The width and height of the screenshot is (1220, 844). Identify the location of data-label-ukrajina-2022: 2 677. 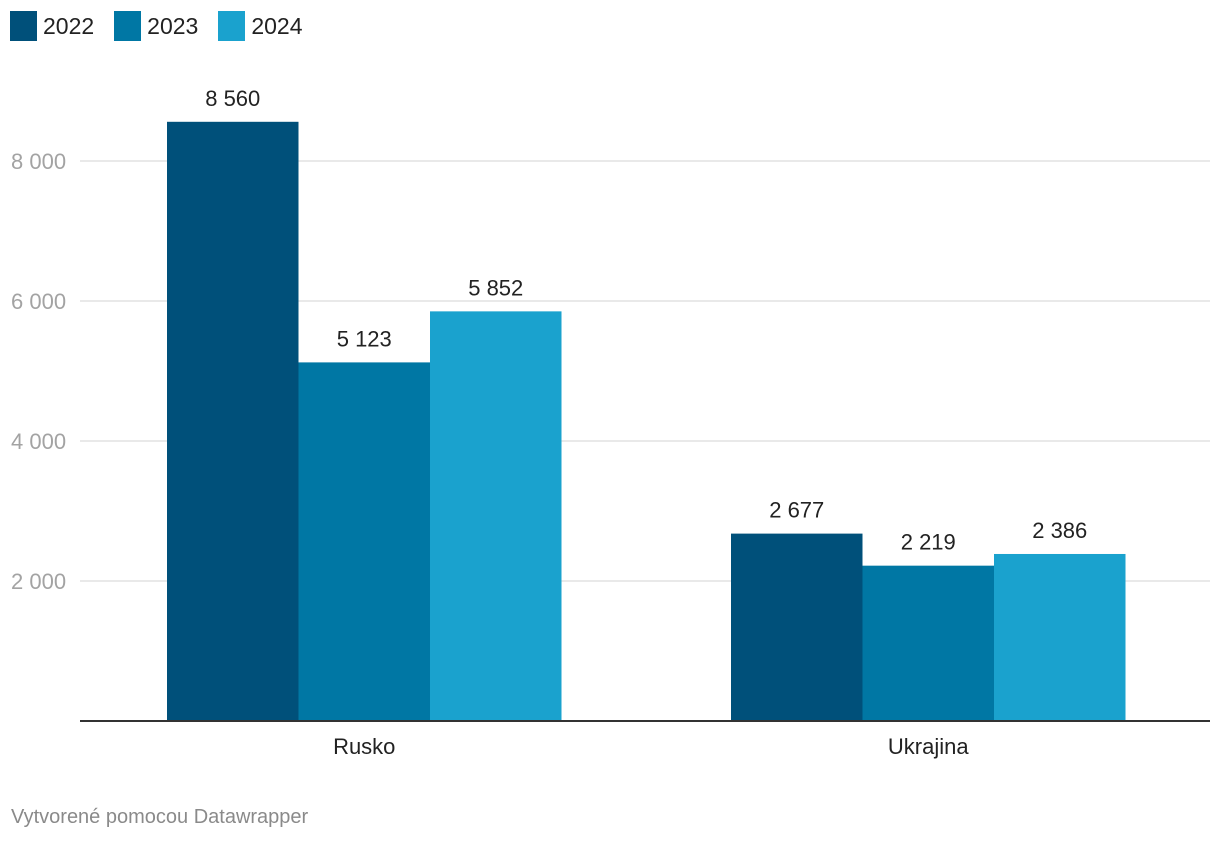
(796, 510).